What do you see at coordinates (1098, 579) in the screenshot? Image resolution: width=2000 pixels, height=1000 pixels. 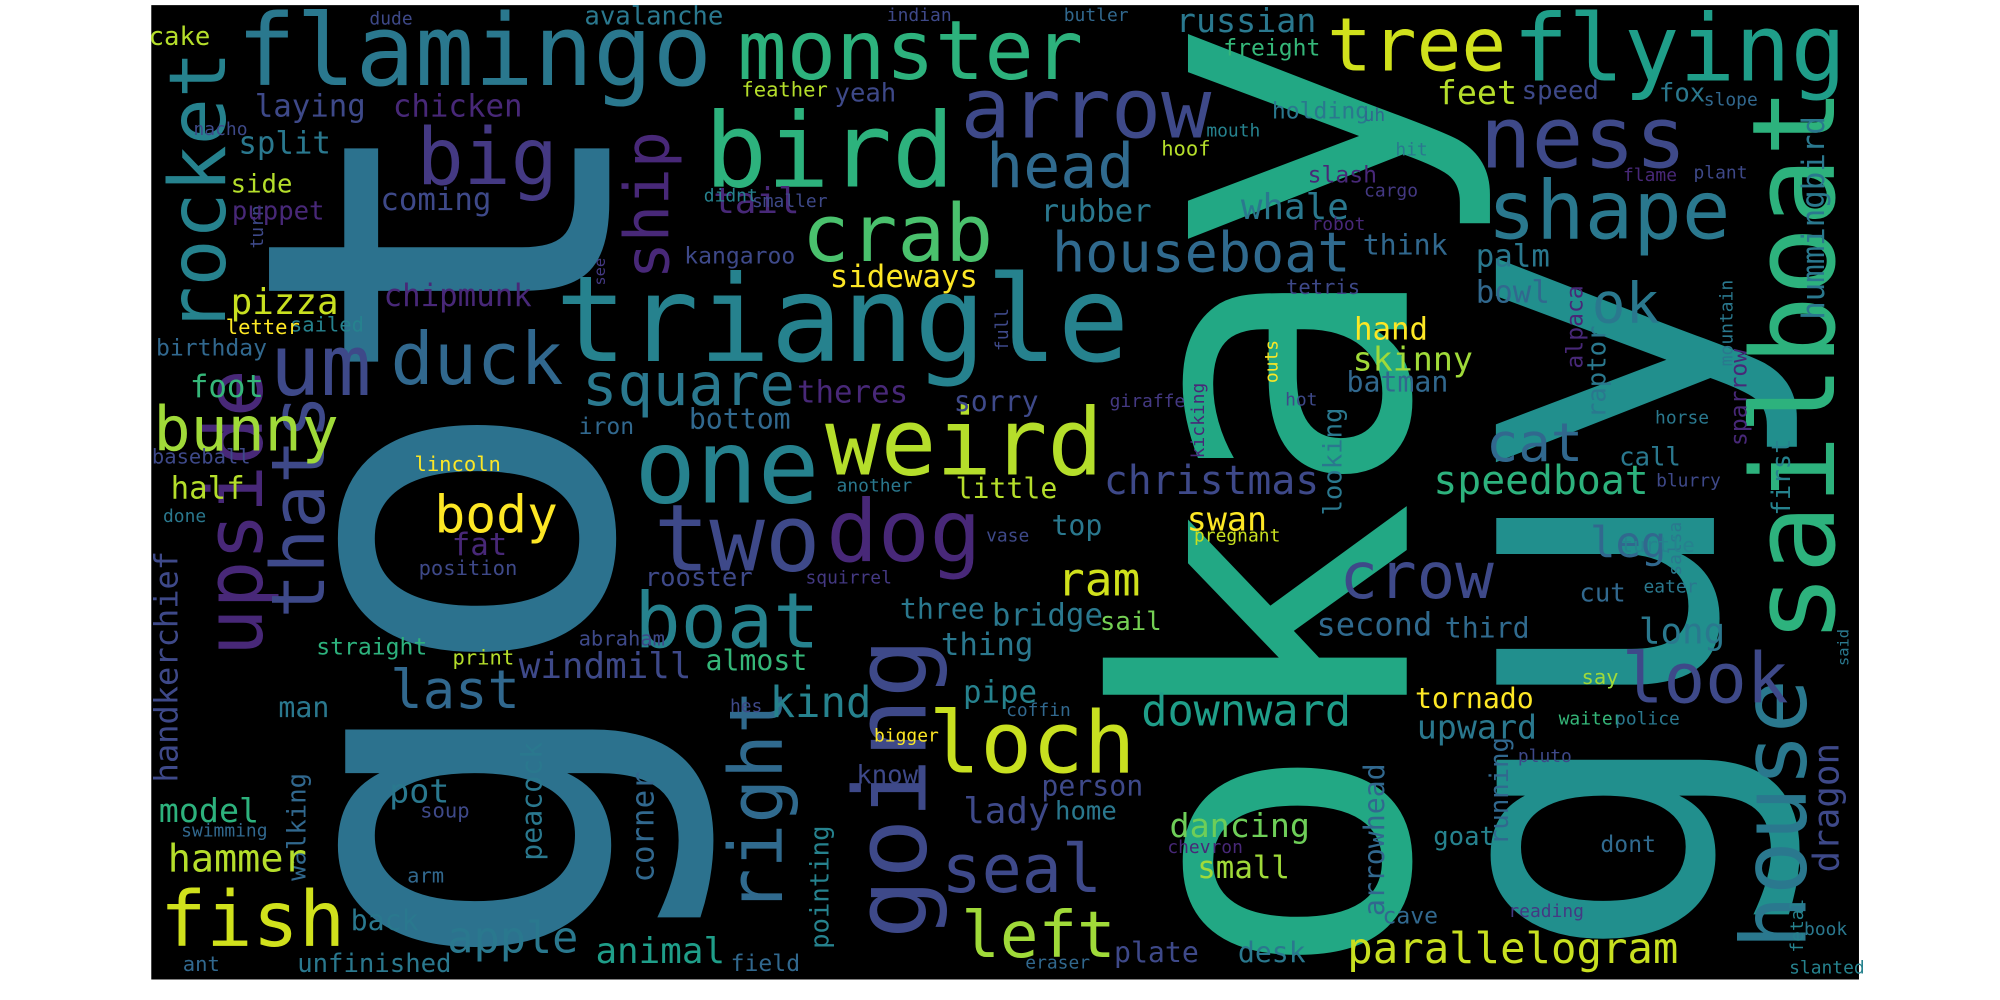 I see `cloud-word: ram` at bounding box center [1098, 579].